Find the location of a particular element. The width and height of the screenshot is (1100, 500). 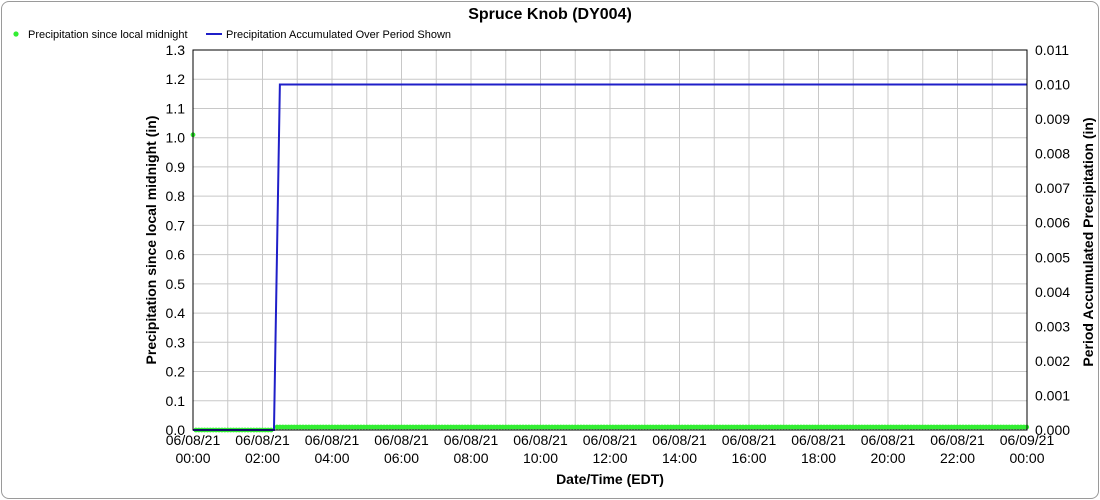

left-y-axis-title: Precipitation since local midnight (in) is located at coordinates (151, 240).